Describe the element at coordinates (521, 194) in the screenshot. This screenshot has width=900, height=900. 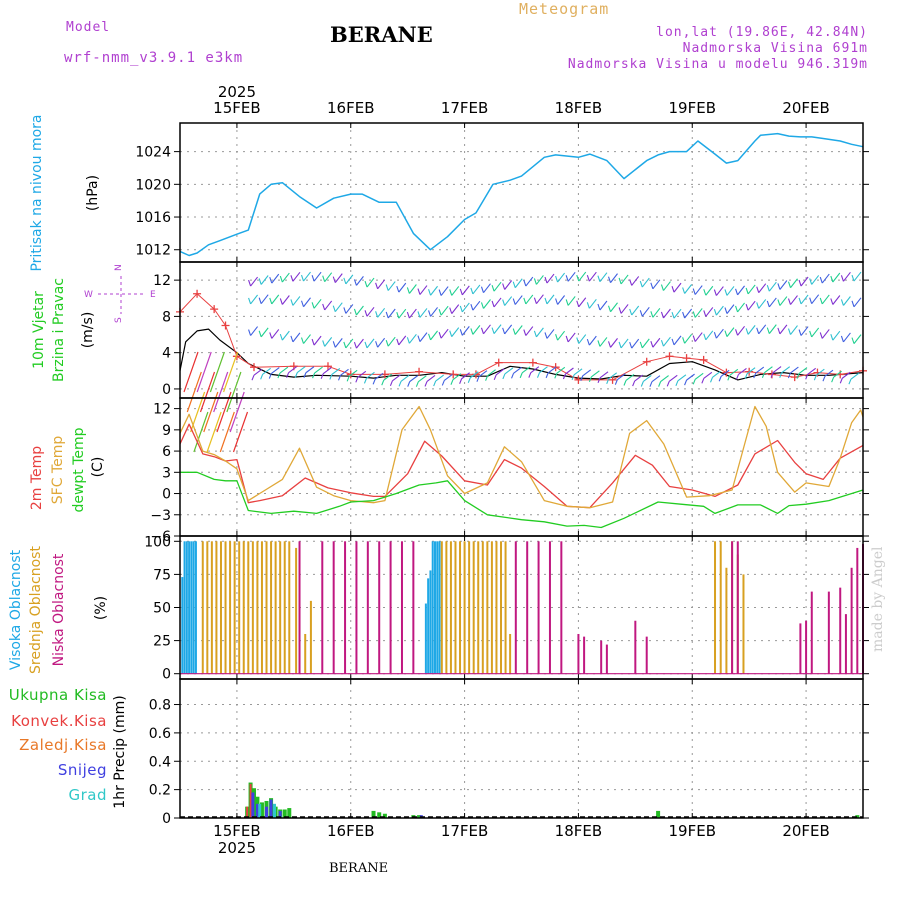
I see `pressure-line` at that location.